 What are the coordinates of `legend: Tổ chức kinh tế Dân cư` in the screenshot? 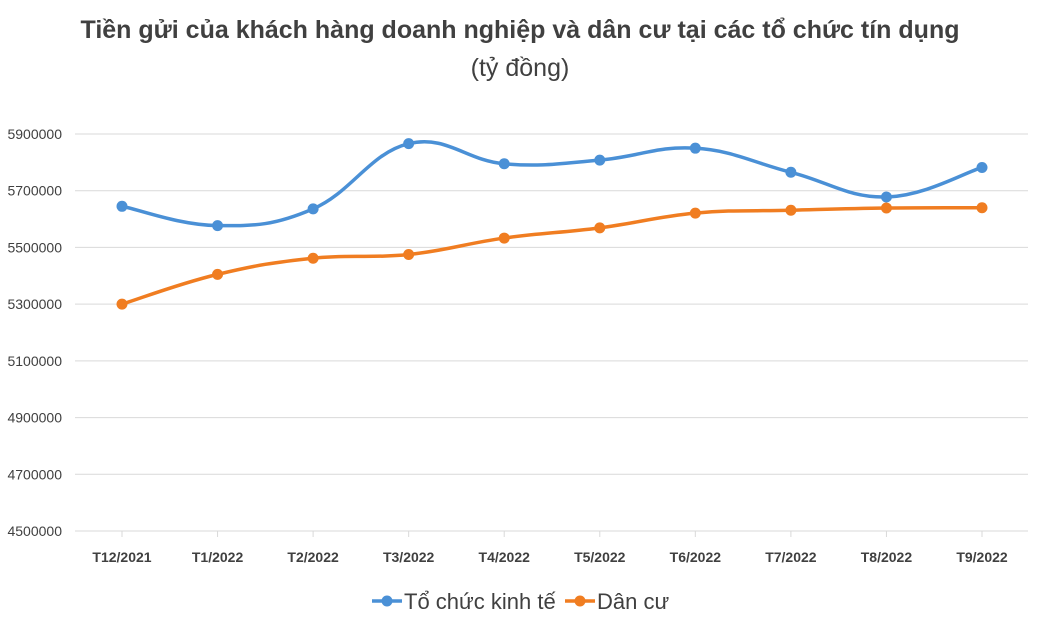 It's located at (520, 601).